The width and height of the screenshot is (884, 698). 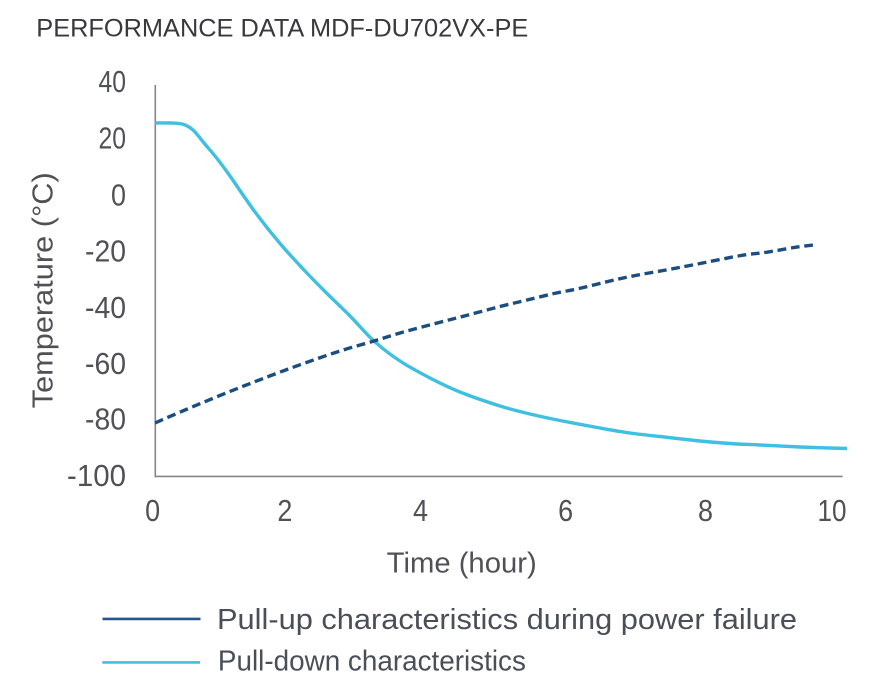 What do you see at coordinates (113, 82) in the screenshot?
I see `svg-text: 40` at bounding box center [113, 82].